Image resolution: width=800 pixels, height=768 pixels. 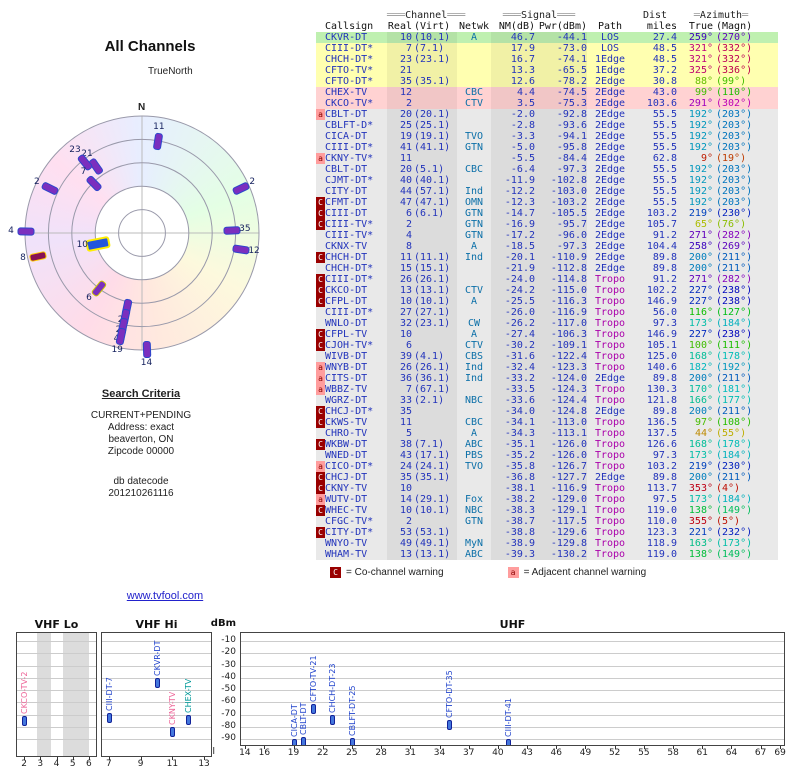 What do you see at coordinates (513, 158) in the screenshot?
I see `cell-nm: -5.5` at bounding box center [513, 158].